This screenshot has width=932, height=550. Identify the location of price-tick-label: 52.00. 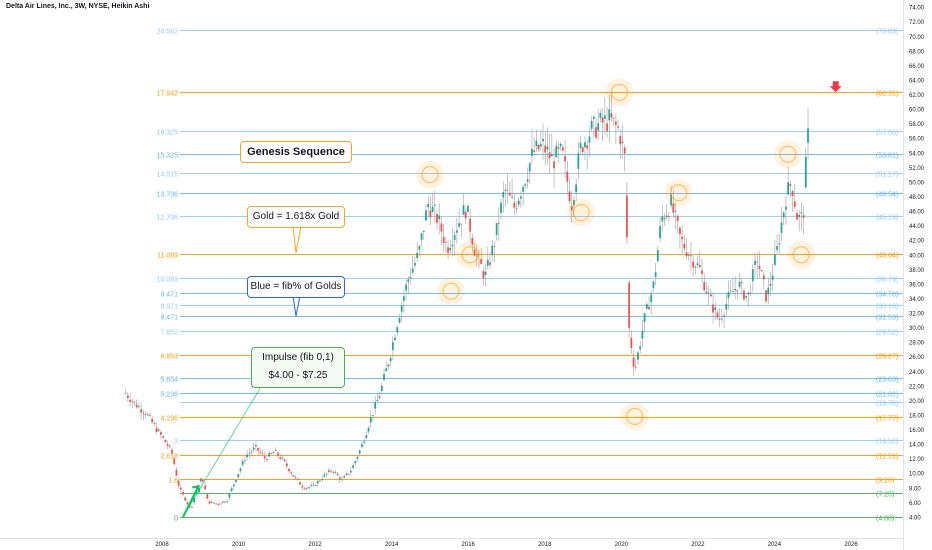
(917, 169).